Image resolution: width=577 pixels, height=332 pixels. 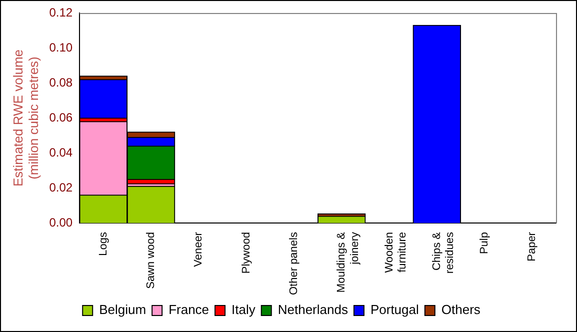 What do you see at coordinates (461, 310) in the screenshot?
I see `legend-label: Others` at bounding box center [461, 310].